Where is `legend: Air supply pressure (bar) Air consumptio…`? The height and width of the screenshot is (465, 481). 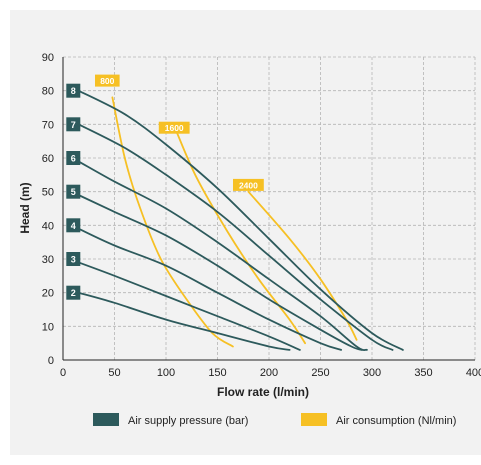
legend: Air supply pressure (bar) Air consumptio… is located at coordinates (274, 420).